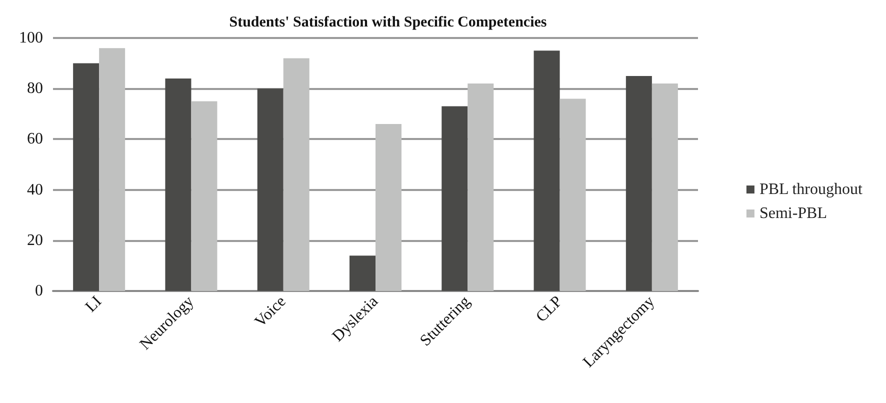 The height and width of the screenshot is (403, 886). Describe the element at coordinates (549, 309) in the screenshot. I see `x-tick-label: CLP` at that location.